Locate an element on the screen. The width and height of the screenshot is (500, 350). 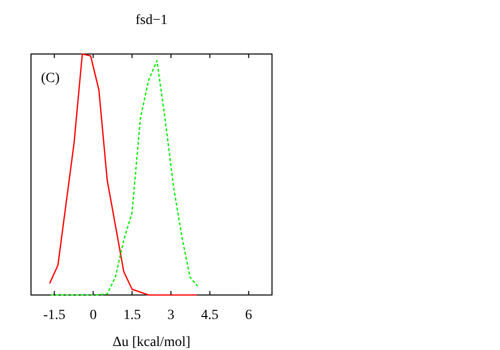
x-tick-label: -1.5 is located at coordinates (54, 315).